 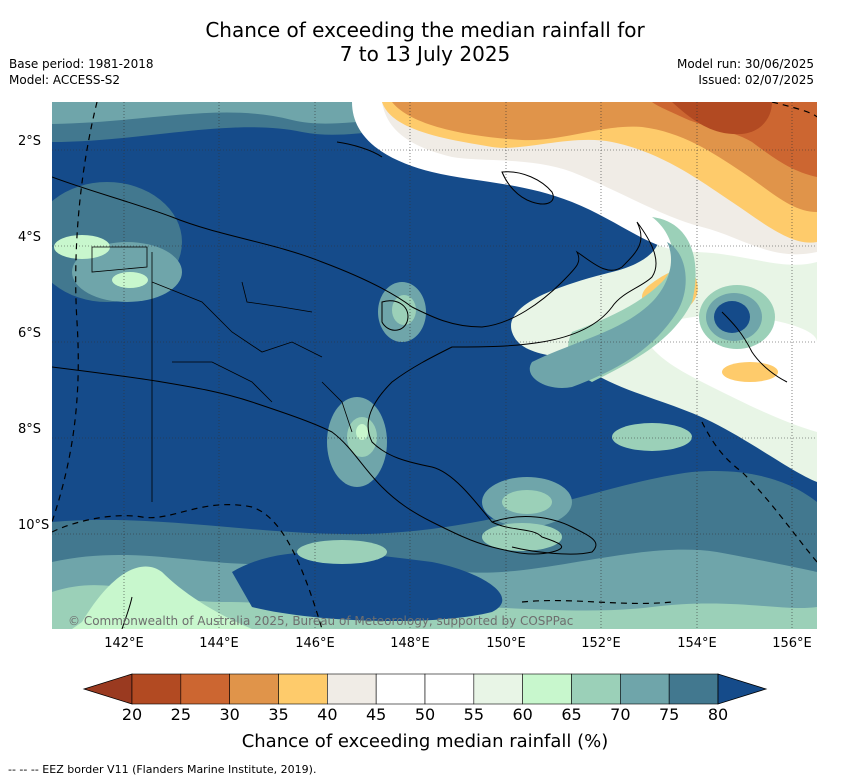 What do you see at coordinates (697, 643) in the screenshot?
I see `longitude-label: 154°E` at bounding box center [697, 643].